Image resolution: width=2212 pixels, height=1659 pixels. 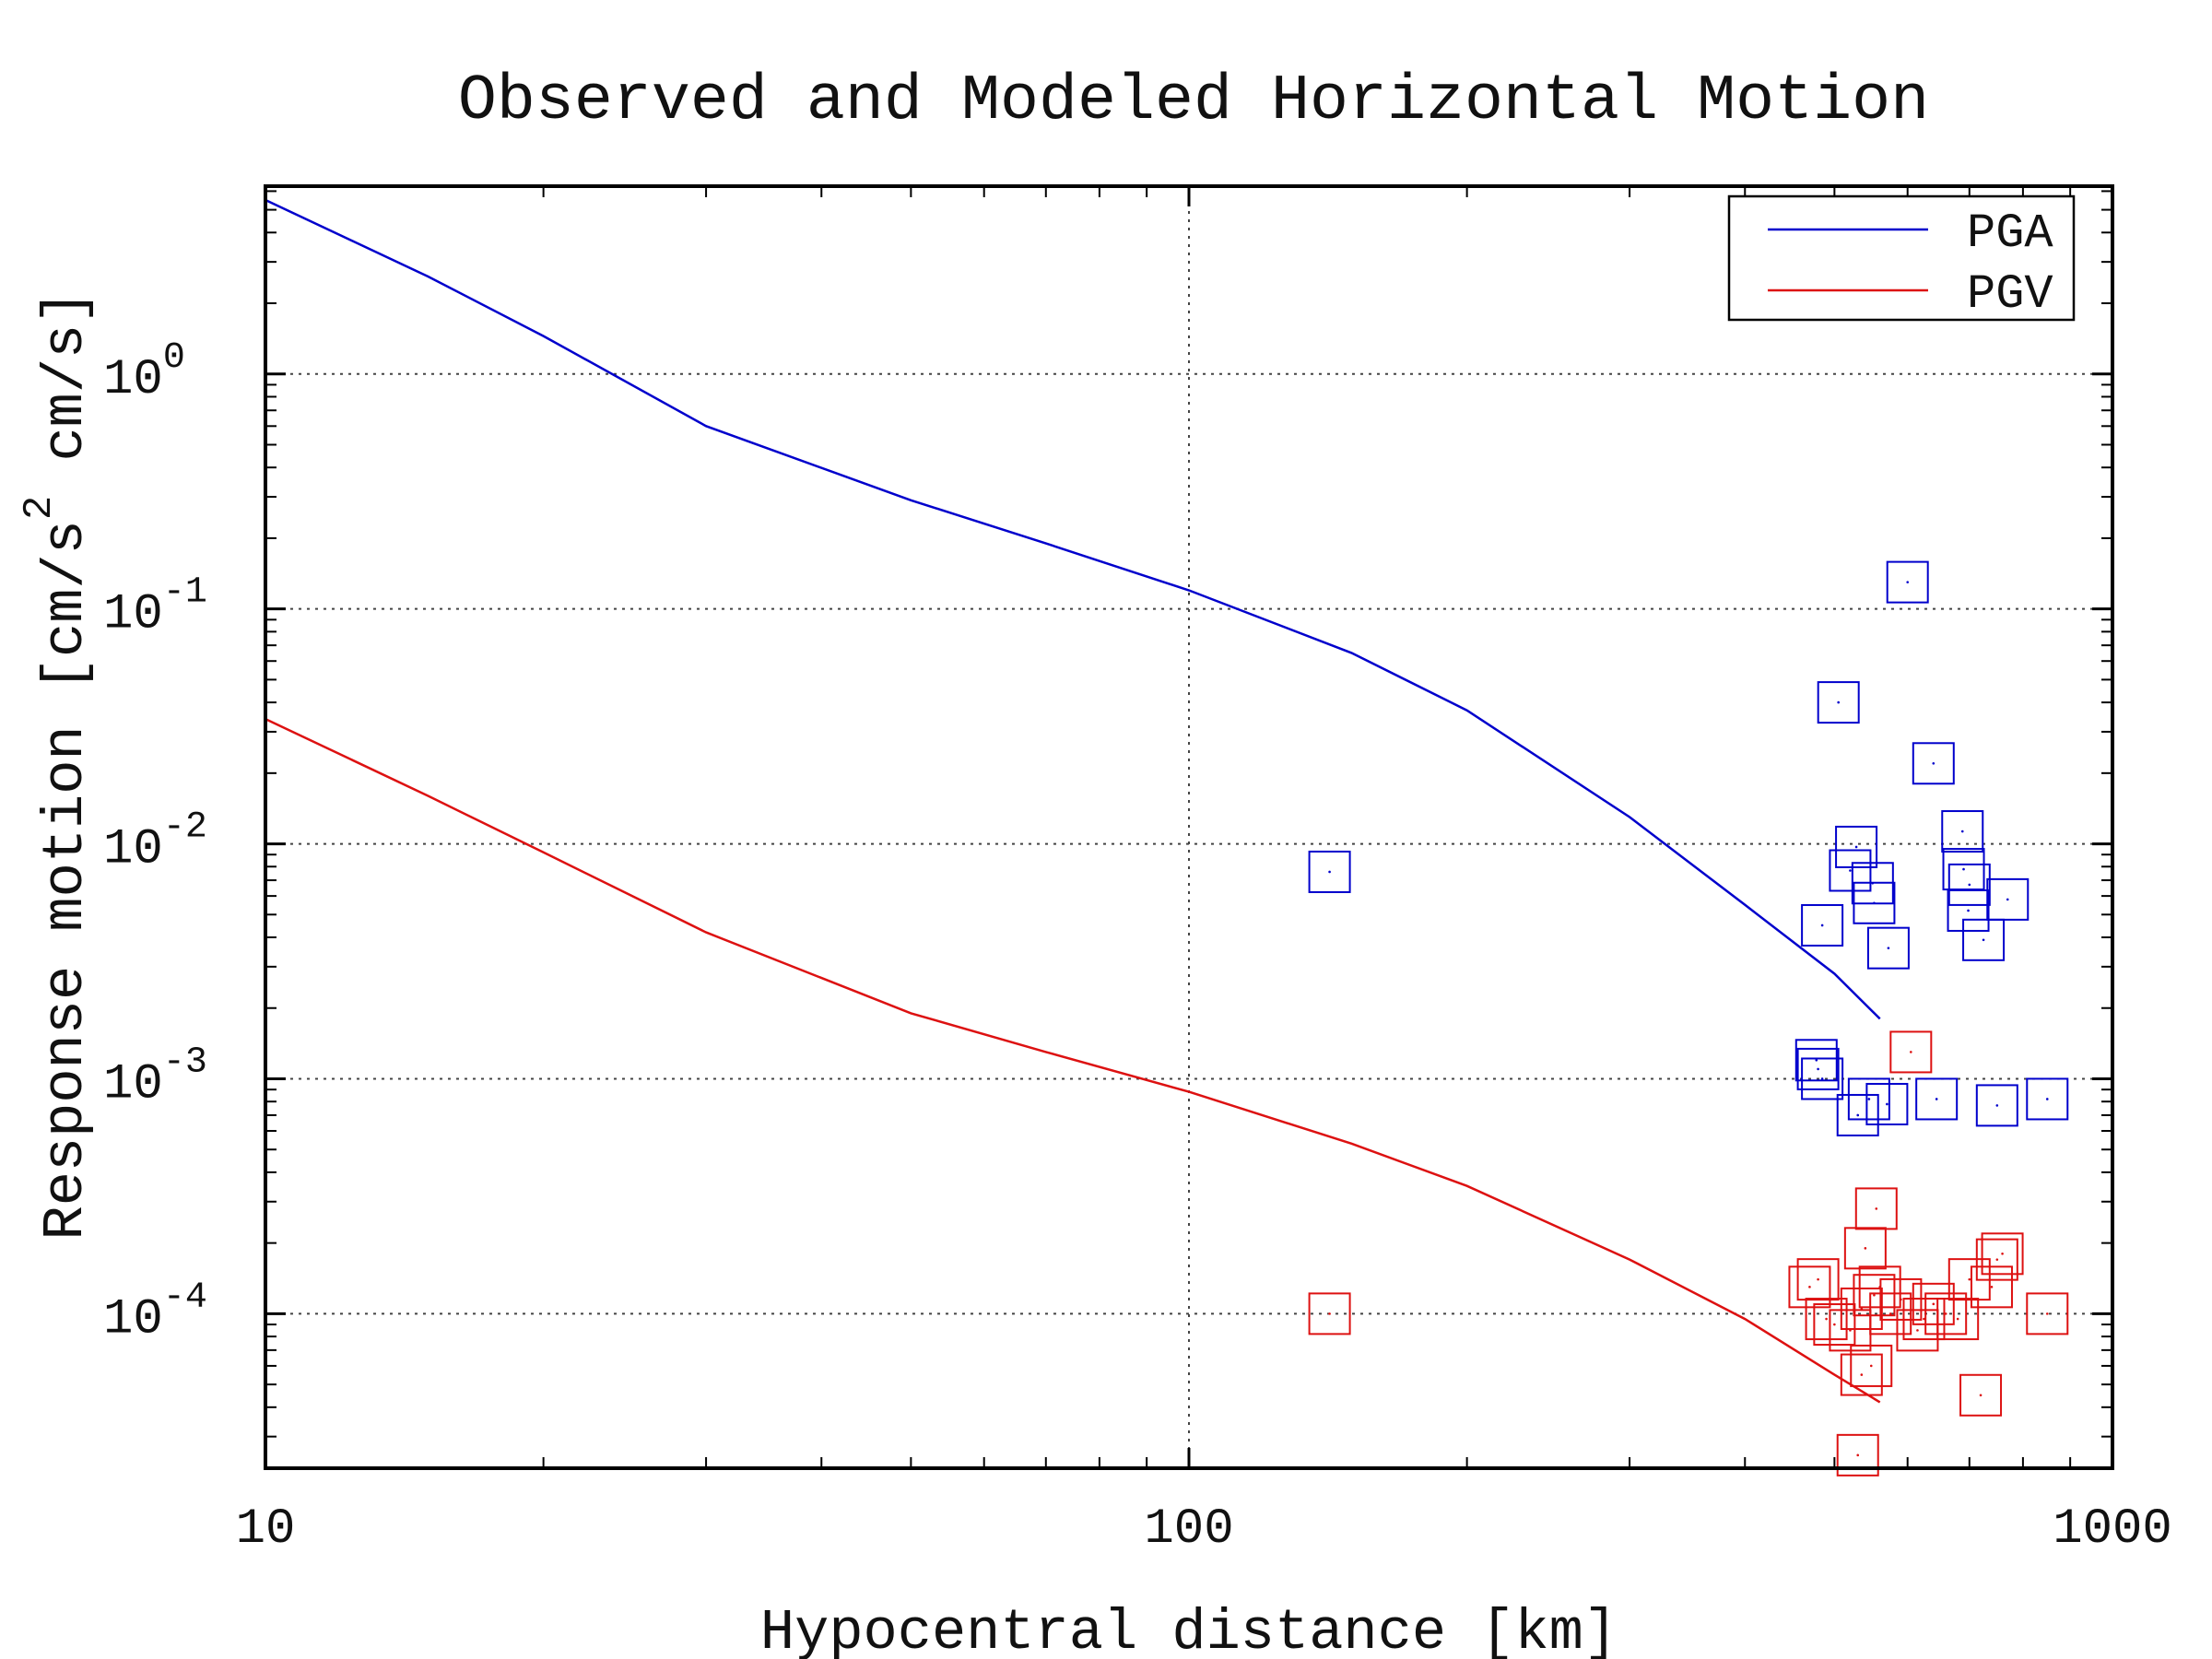 I want to click on x-tick-labels: 10 100 1000, so click(x=1204, y=1529).